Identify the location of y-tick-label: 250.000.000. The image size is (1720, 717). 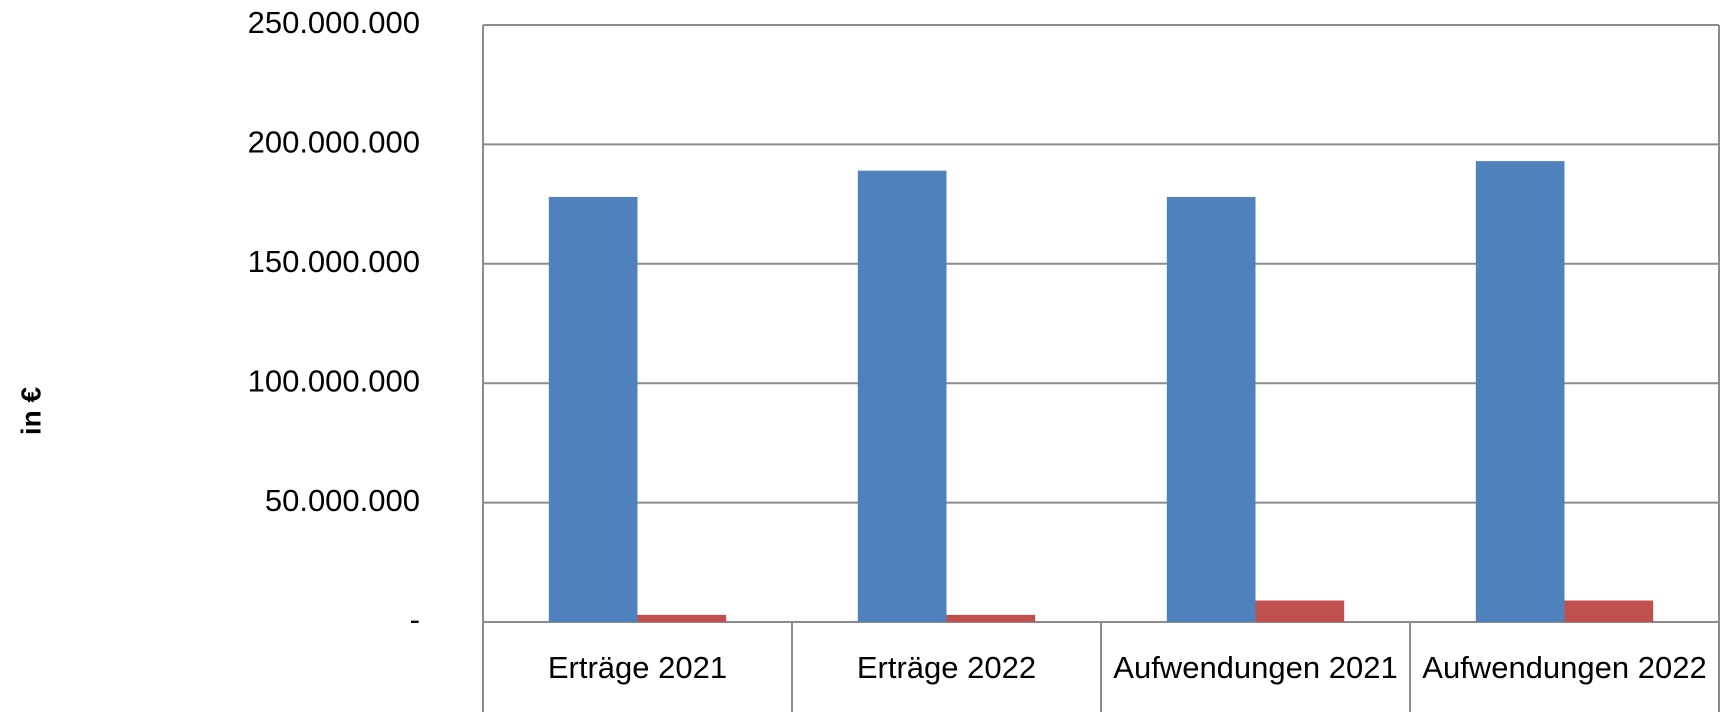
(334, 22).